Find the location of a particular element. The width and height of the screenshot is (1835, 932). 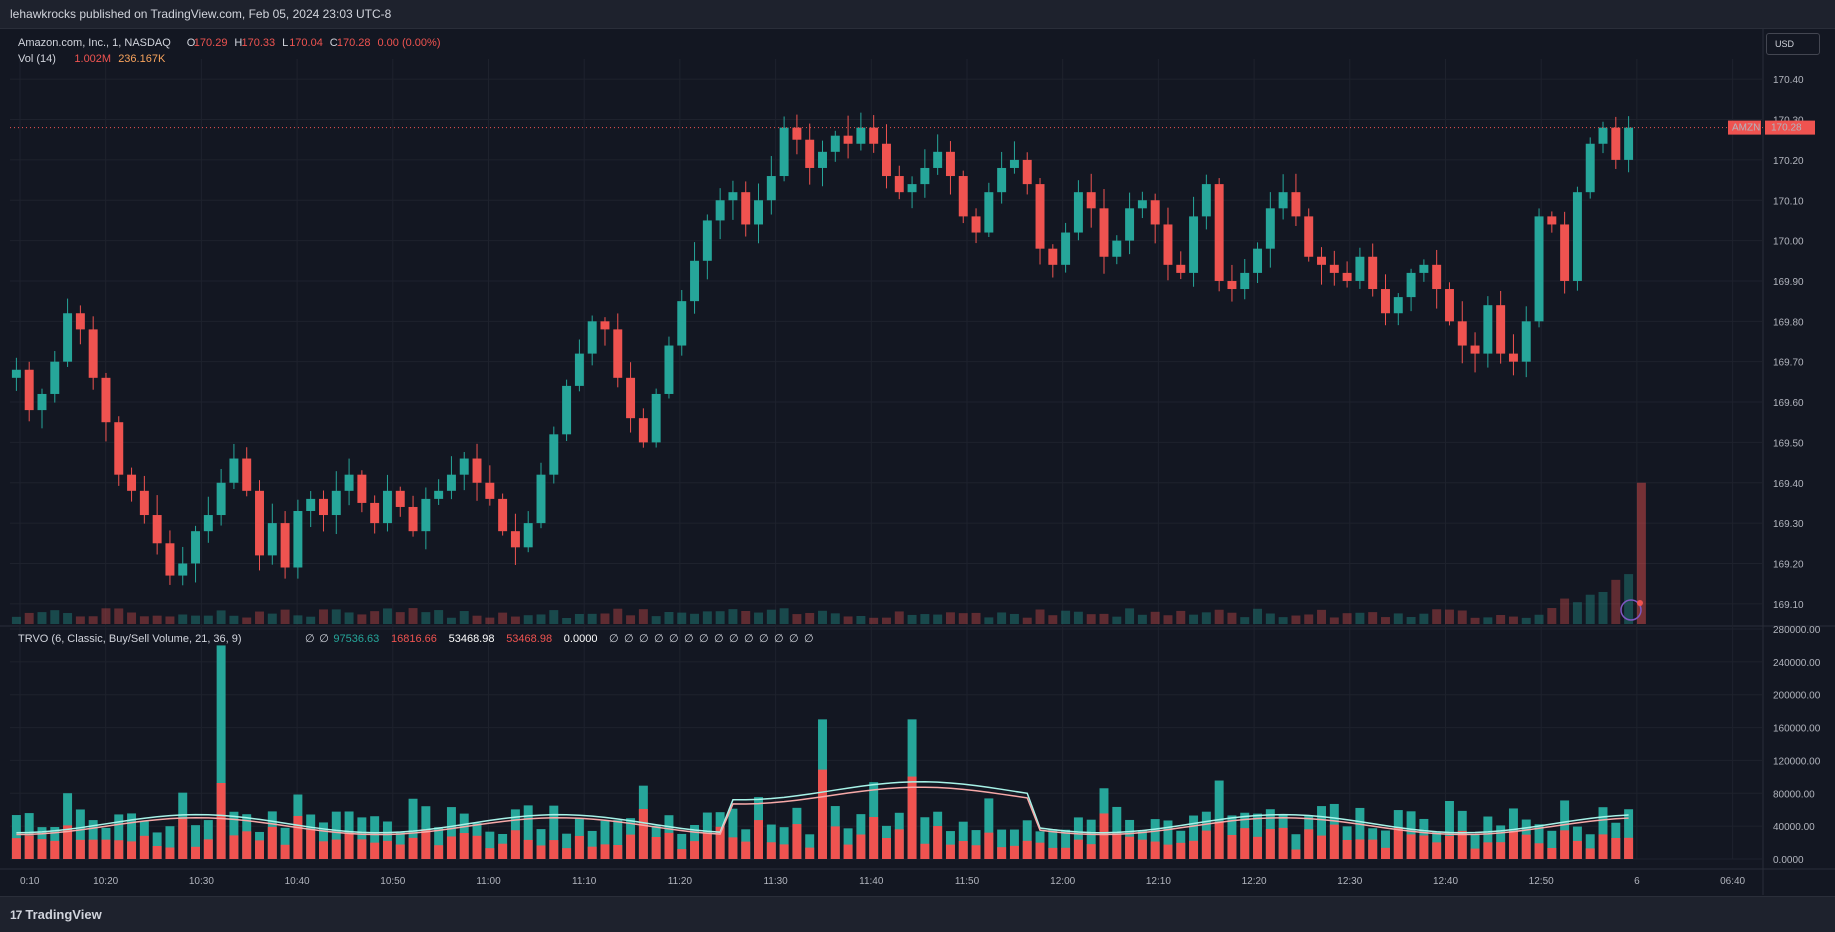

currency-button: USD is located at coordinates (1793, 44).